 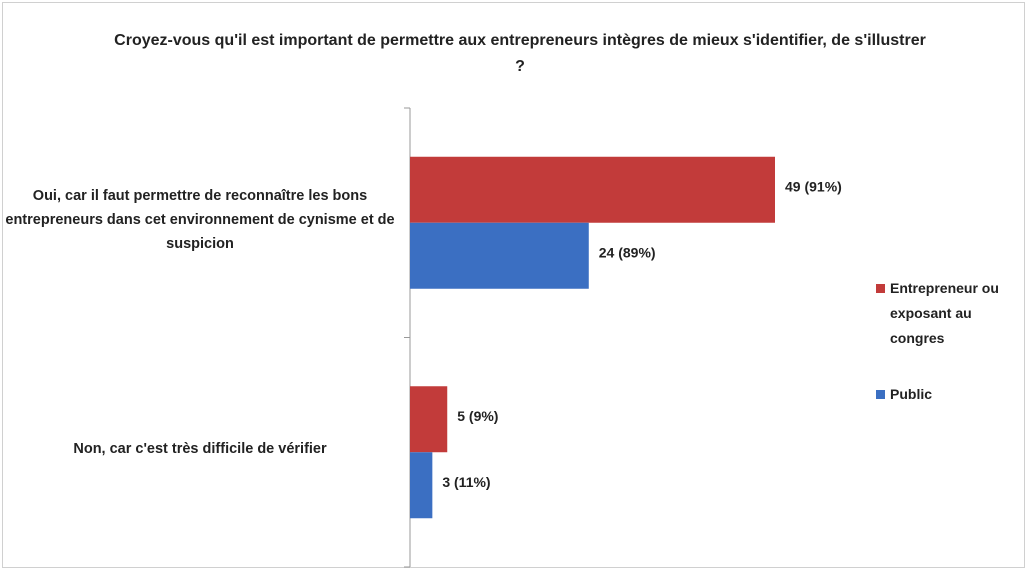 What do you see at coordinates (627, 252) in the screenshot?
I see `value-label: 24 (89%)` at bounding box center [627, 252].